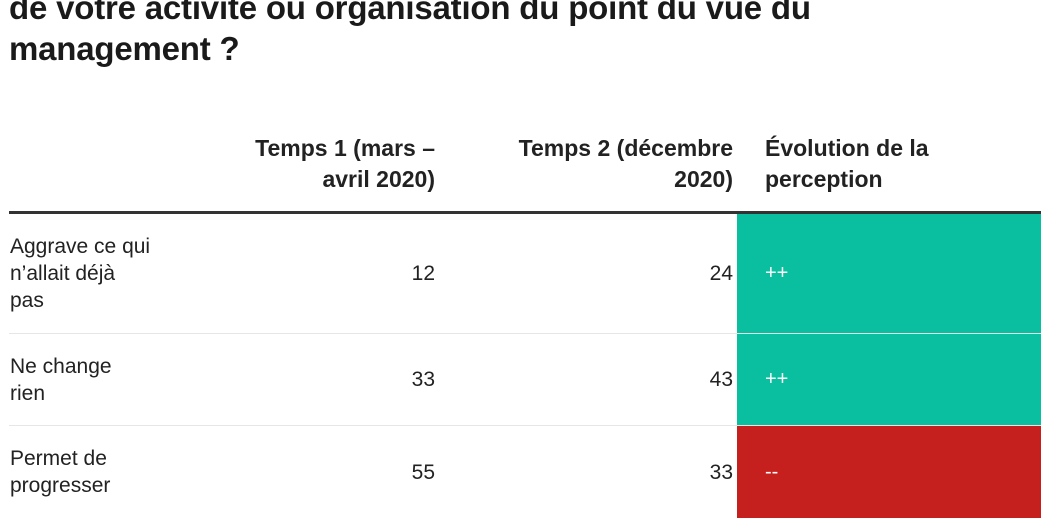 The image size is (1050, 525). I want to click on header-label-column, so click(99, 170).